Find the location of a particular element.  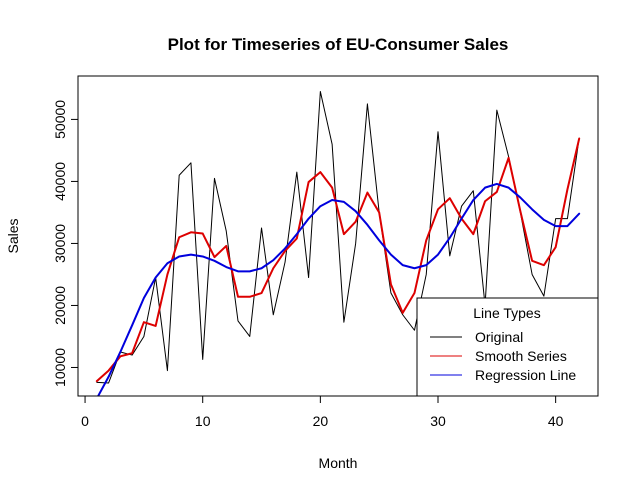

x-tick-label: 40 is located at coordinates (556, 421).